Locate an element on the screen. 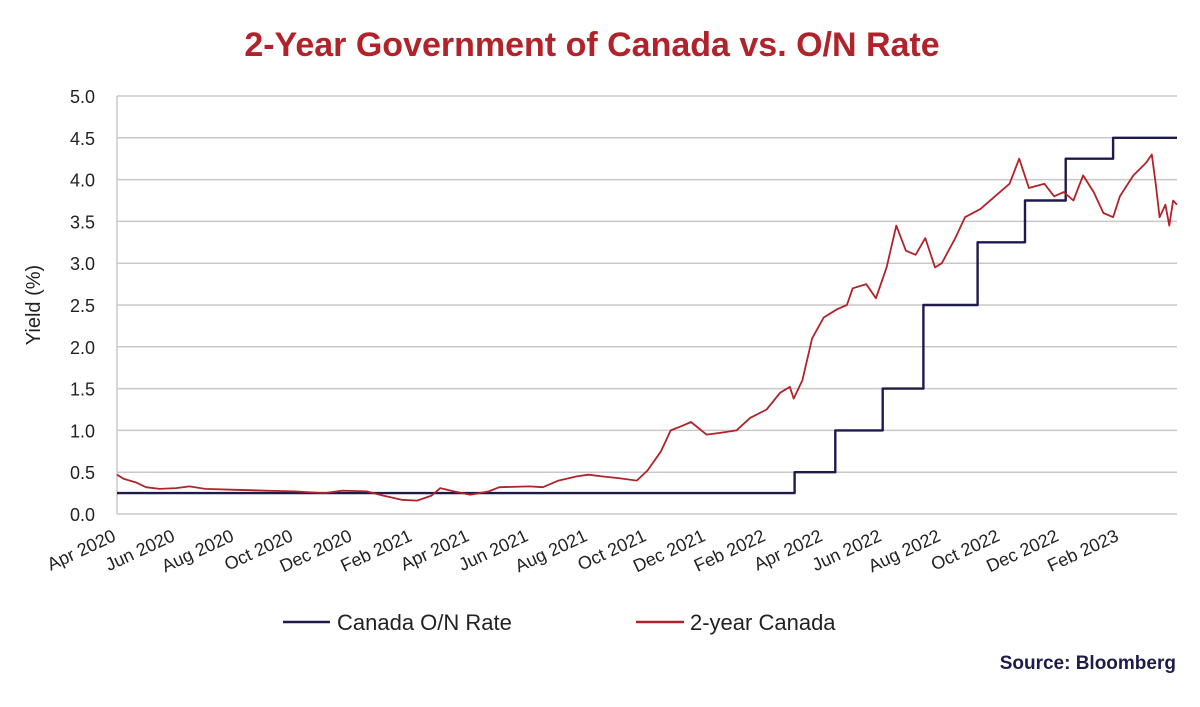 Image resolution: width=1200 pixels, height=707 pixels. y-tick-label: 3.5 is located at coordinates (82, 222).